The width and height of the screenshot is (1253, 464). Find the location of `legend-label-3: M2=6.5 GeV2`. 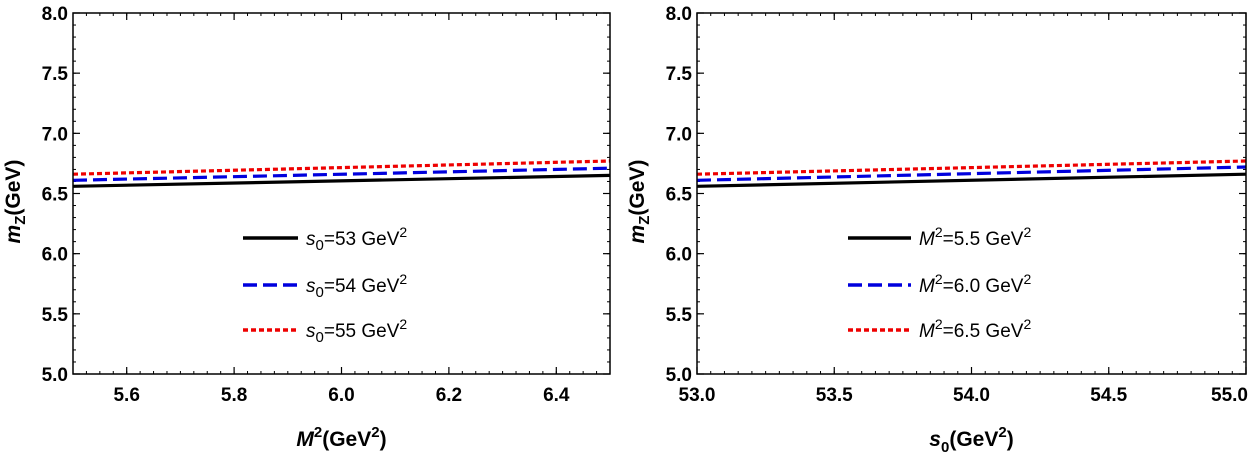

legend-label-3: M2=6.5 GeV2 is located at coordinates (975, 329).